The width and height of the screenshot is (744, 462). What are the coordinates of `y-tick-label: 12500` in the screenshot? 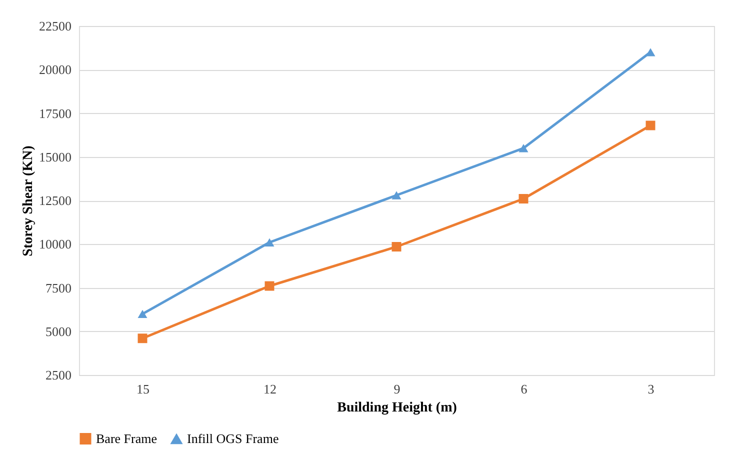 It's located at (55, 200).